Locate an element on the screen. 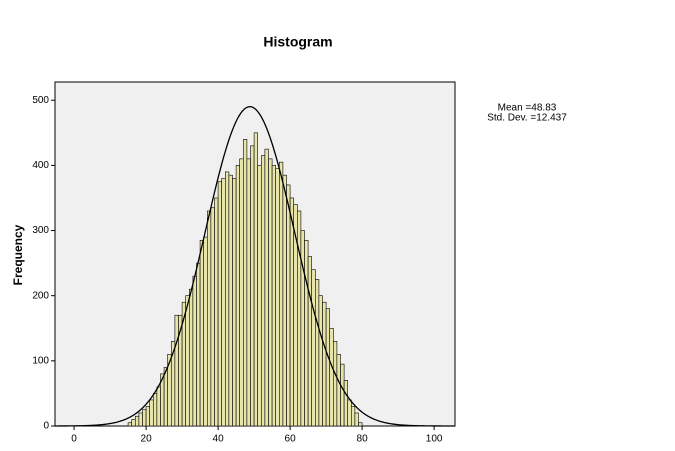 The image size is (675, 451). x-tick-label: 20 is located at coordinates (147, 439).